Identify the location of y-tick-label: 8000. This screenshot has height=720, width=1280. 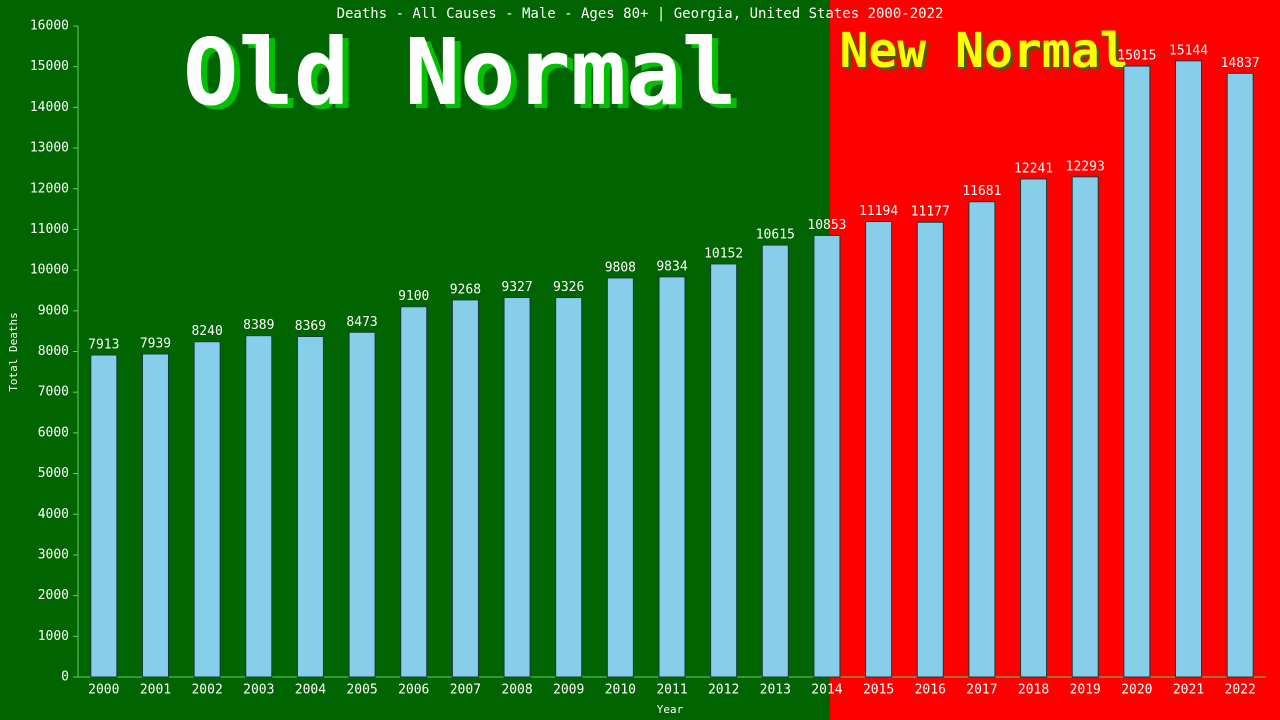
(53, 351).